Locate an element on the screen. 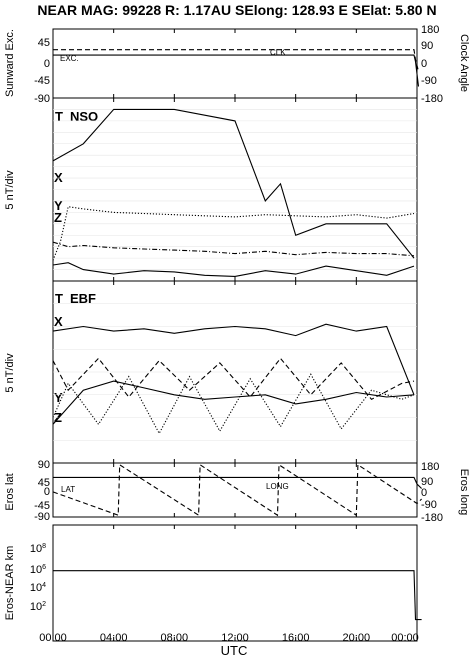  series-line-exc- is located at coordinates (236, 70).